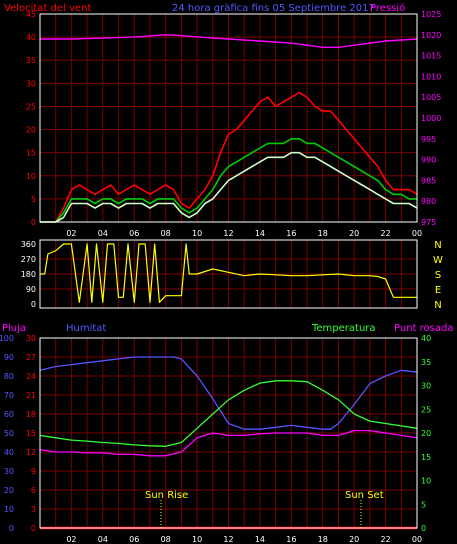  I want to click on wind-x-tick: 04, so click(103, 233).